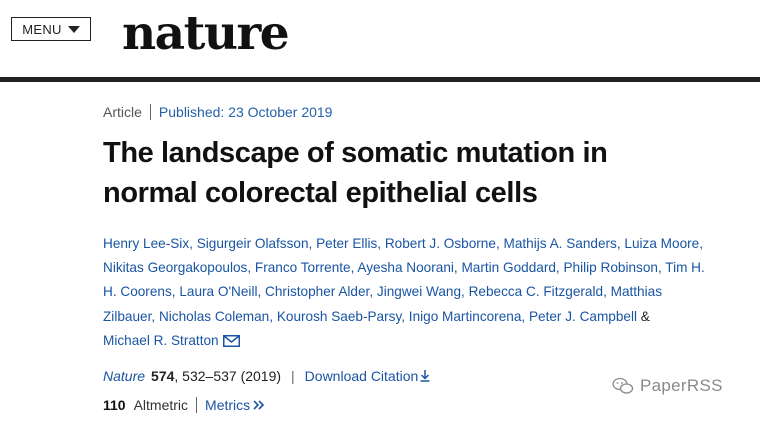 The image size is (760, 422). What do you see at coordinates (610, 268) in the screenshot?
I see `author-link: Philip Robinson` at bounding box center [610, 268].